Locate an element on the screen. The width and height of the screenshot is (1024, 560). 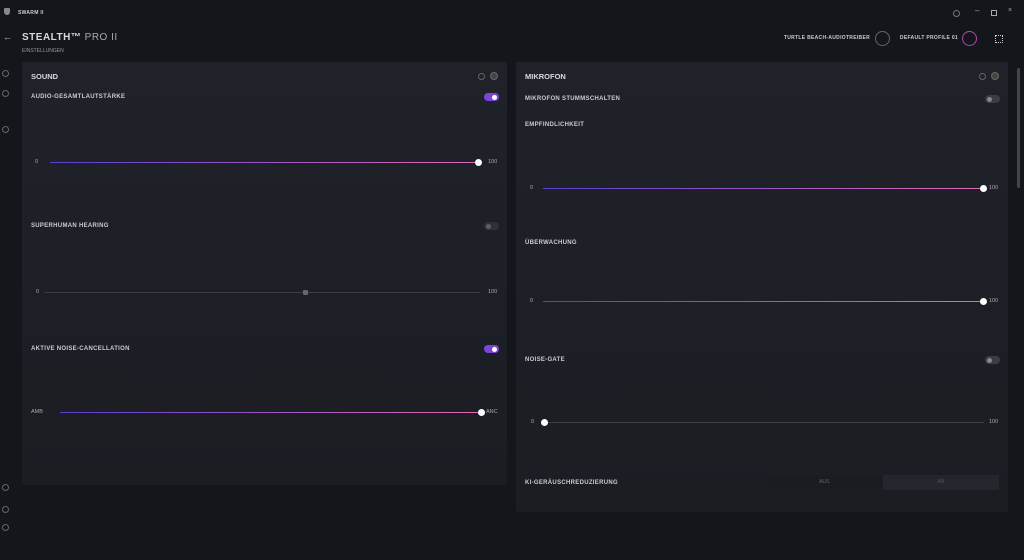
driver: TURTLE BEACH-AUDIOTREIBER is located at coordinates (826, 38).